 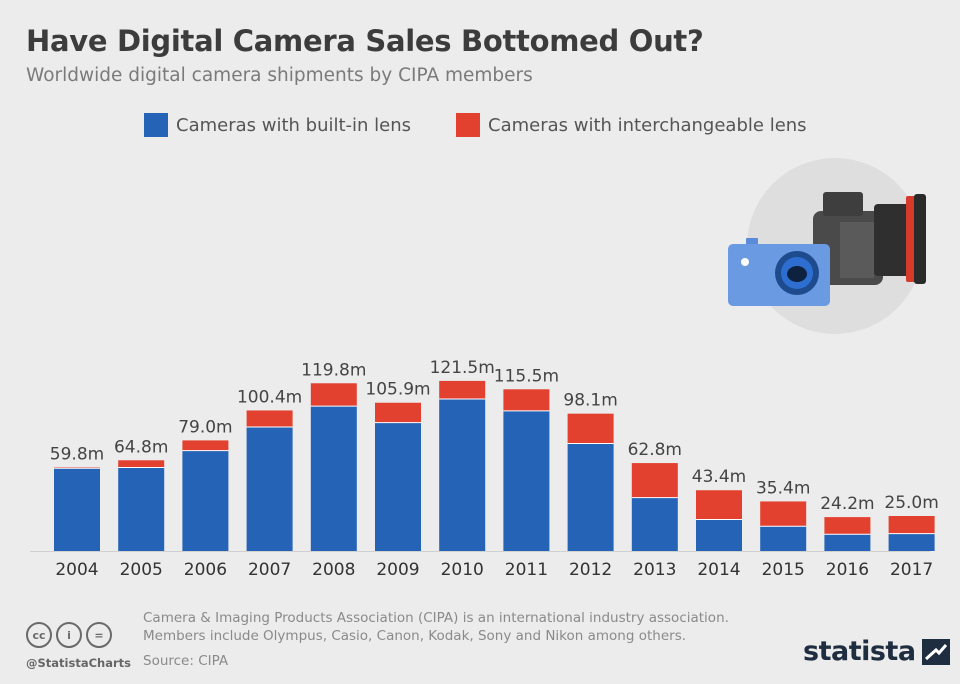 What do you see at coordinates (462, 389) in the screenshot?
I see `bar-interchangeable-2010` at bounding box center [462, 389].